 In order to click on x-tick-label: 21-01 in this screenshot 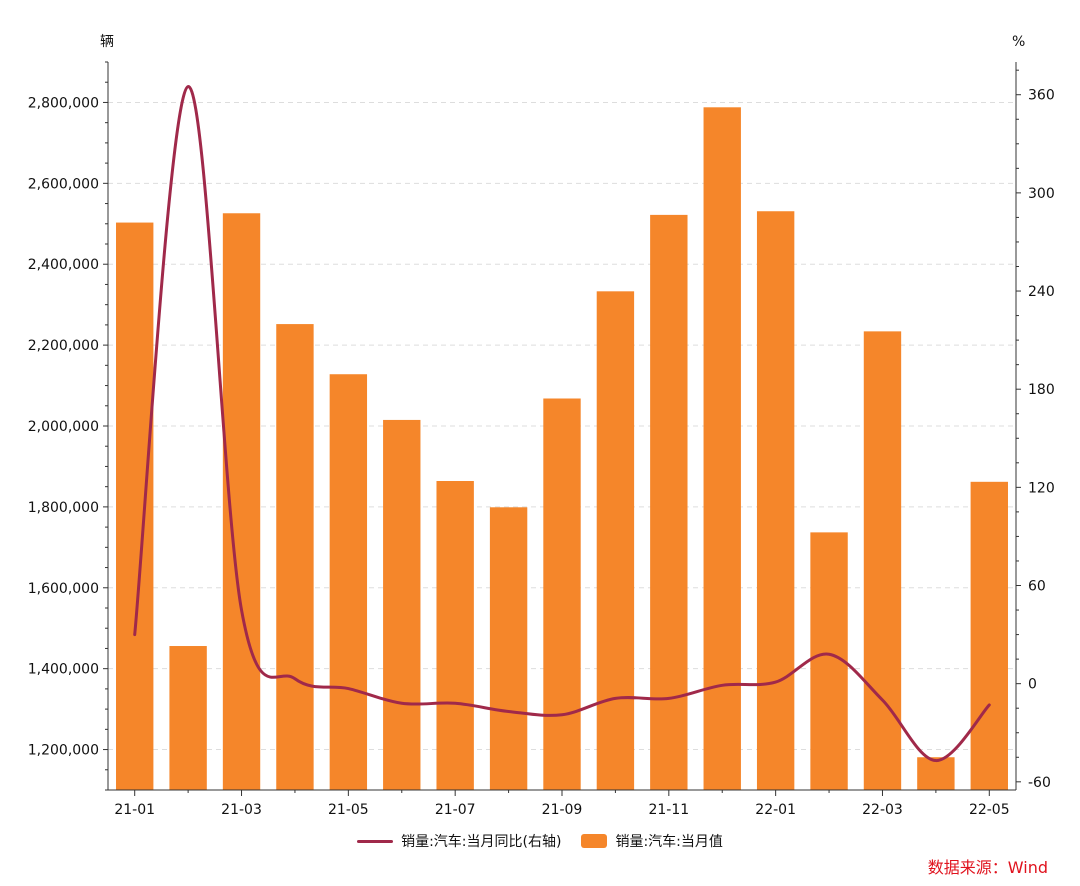, I will do `click(134, 810)`.